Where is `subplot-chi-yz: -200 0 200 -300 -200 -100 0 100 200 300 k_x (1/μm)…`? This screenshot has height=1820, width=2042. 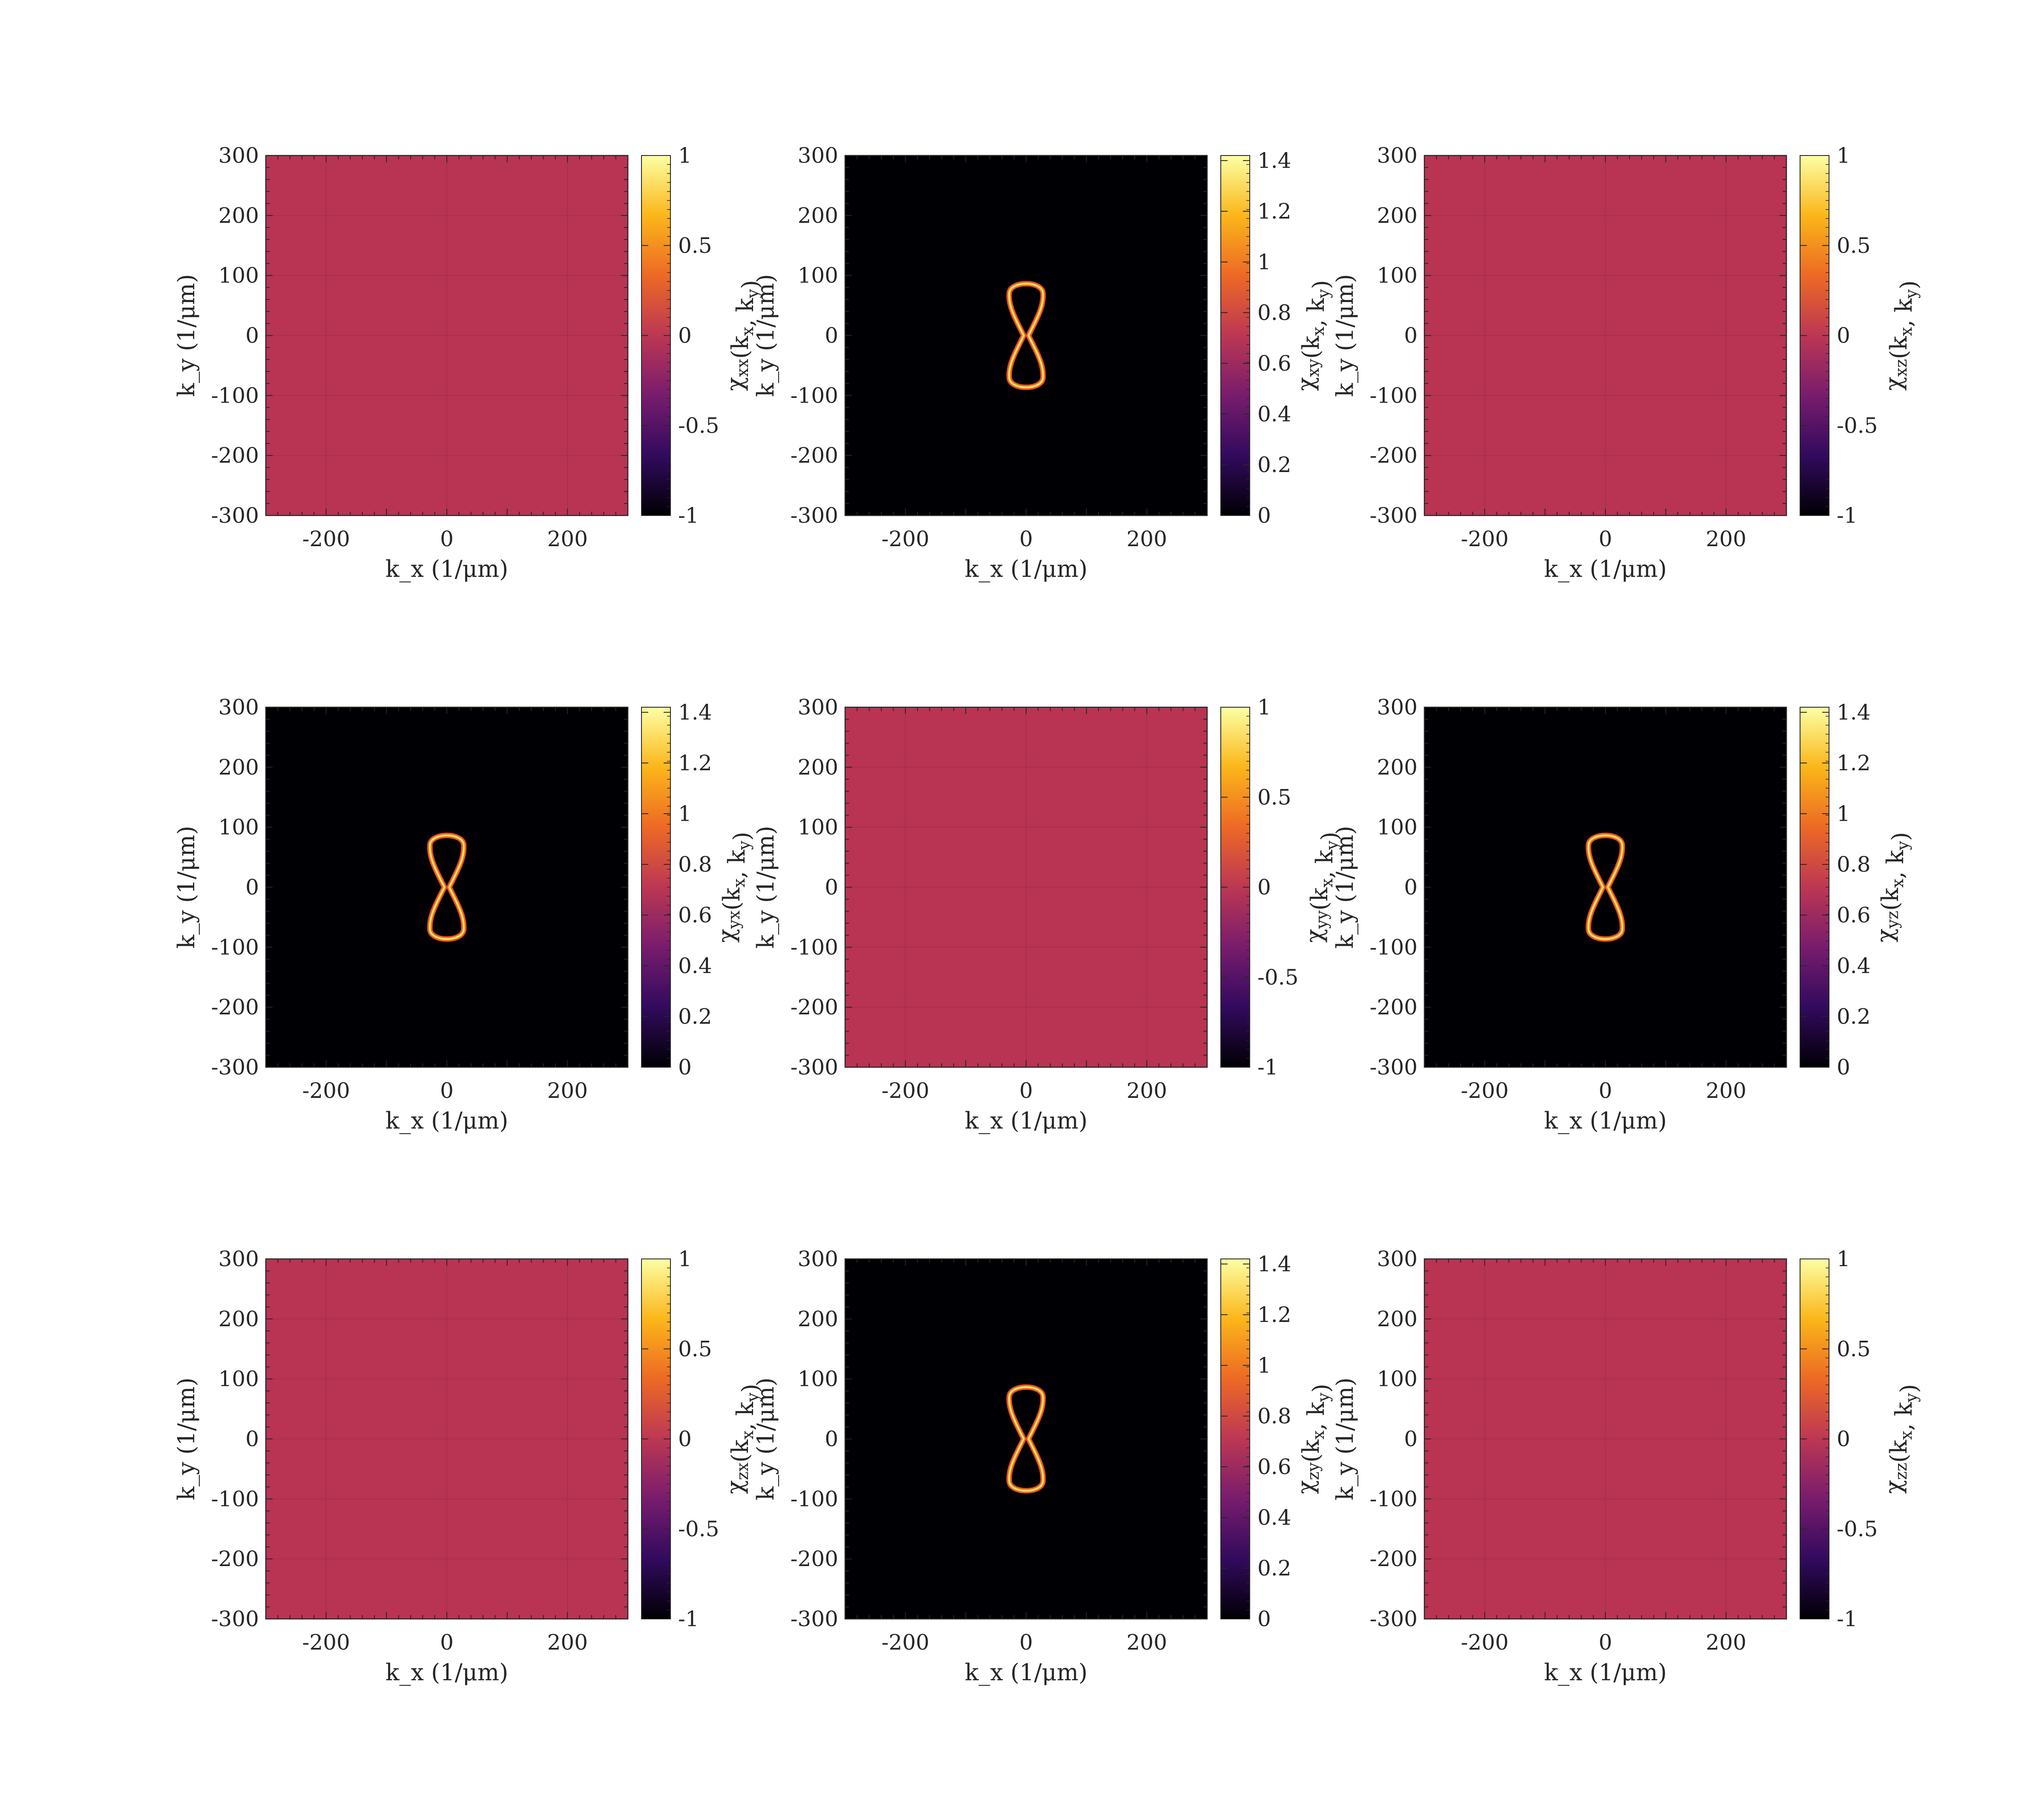 subplot-chi-yz: -200 0 200 -300 -200 -100 0 100 200 300 k_x (1/μm)… is located at coordinates (1623, 914).